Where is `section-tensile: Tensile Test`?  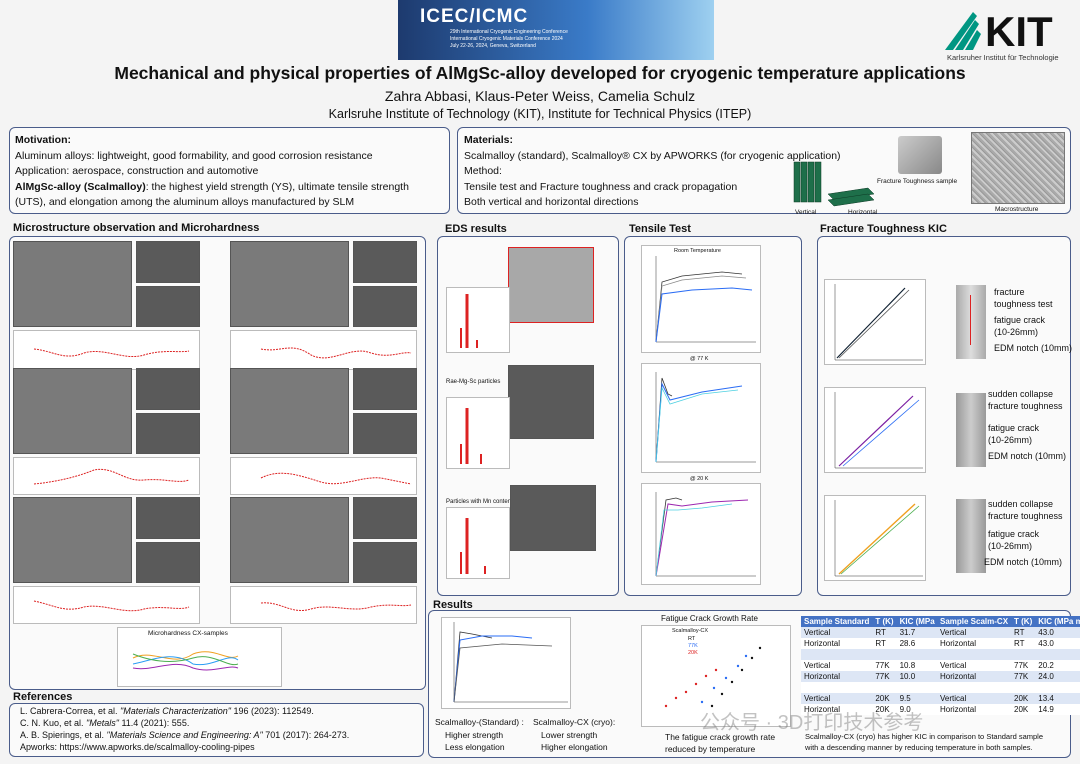 section-tensile: Tensile Test is located at coordinates (660, 229).